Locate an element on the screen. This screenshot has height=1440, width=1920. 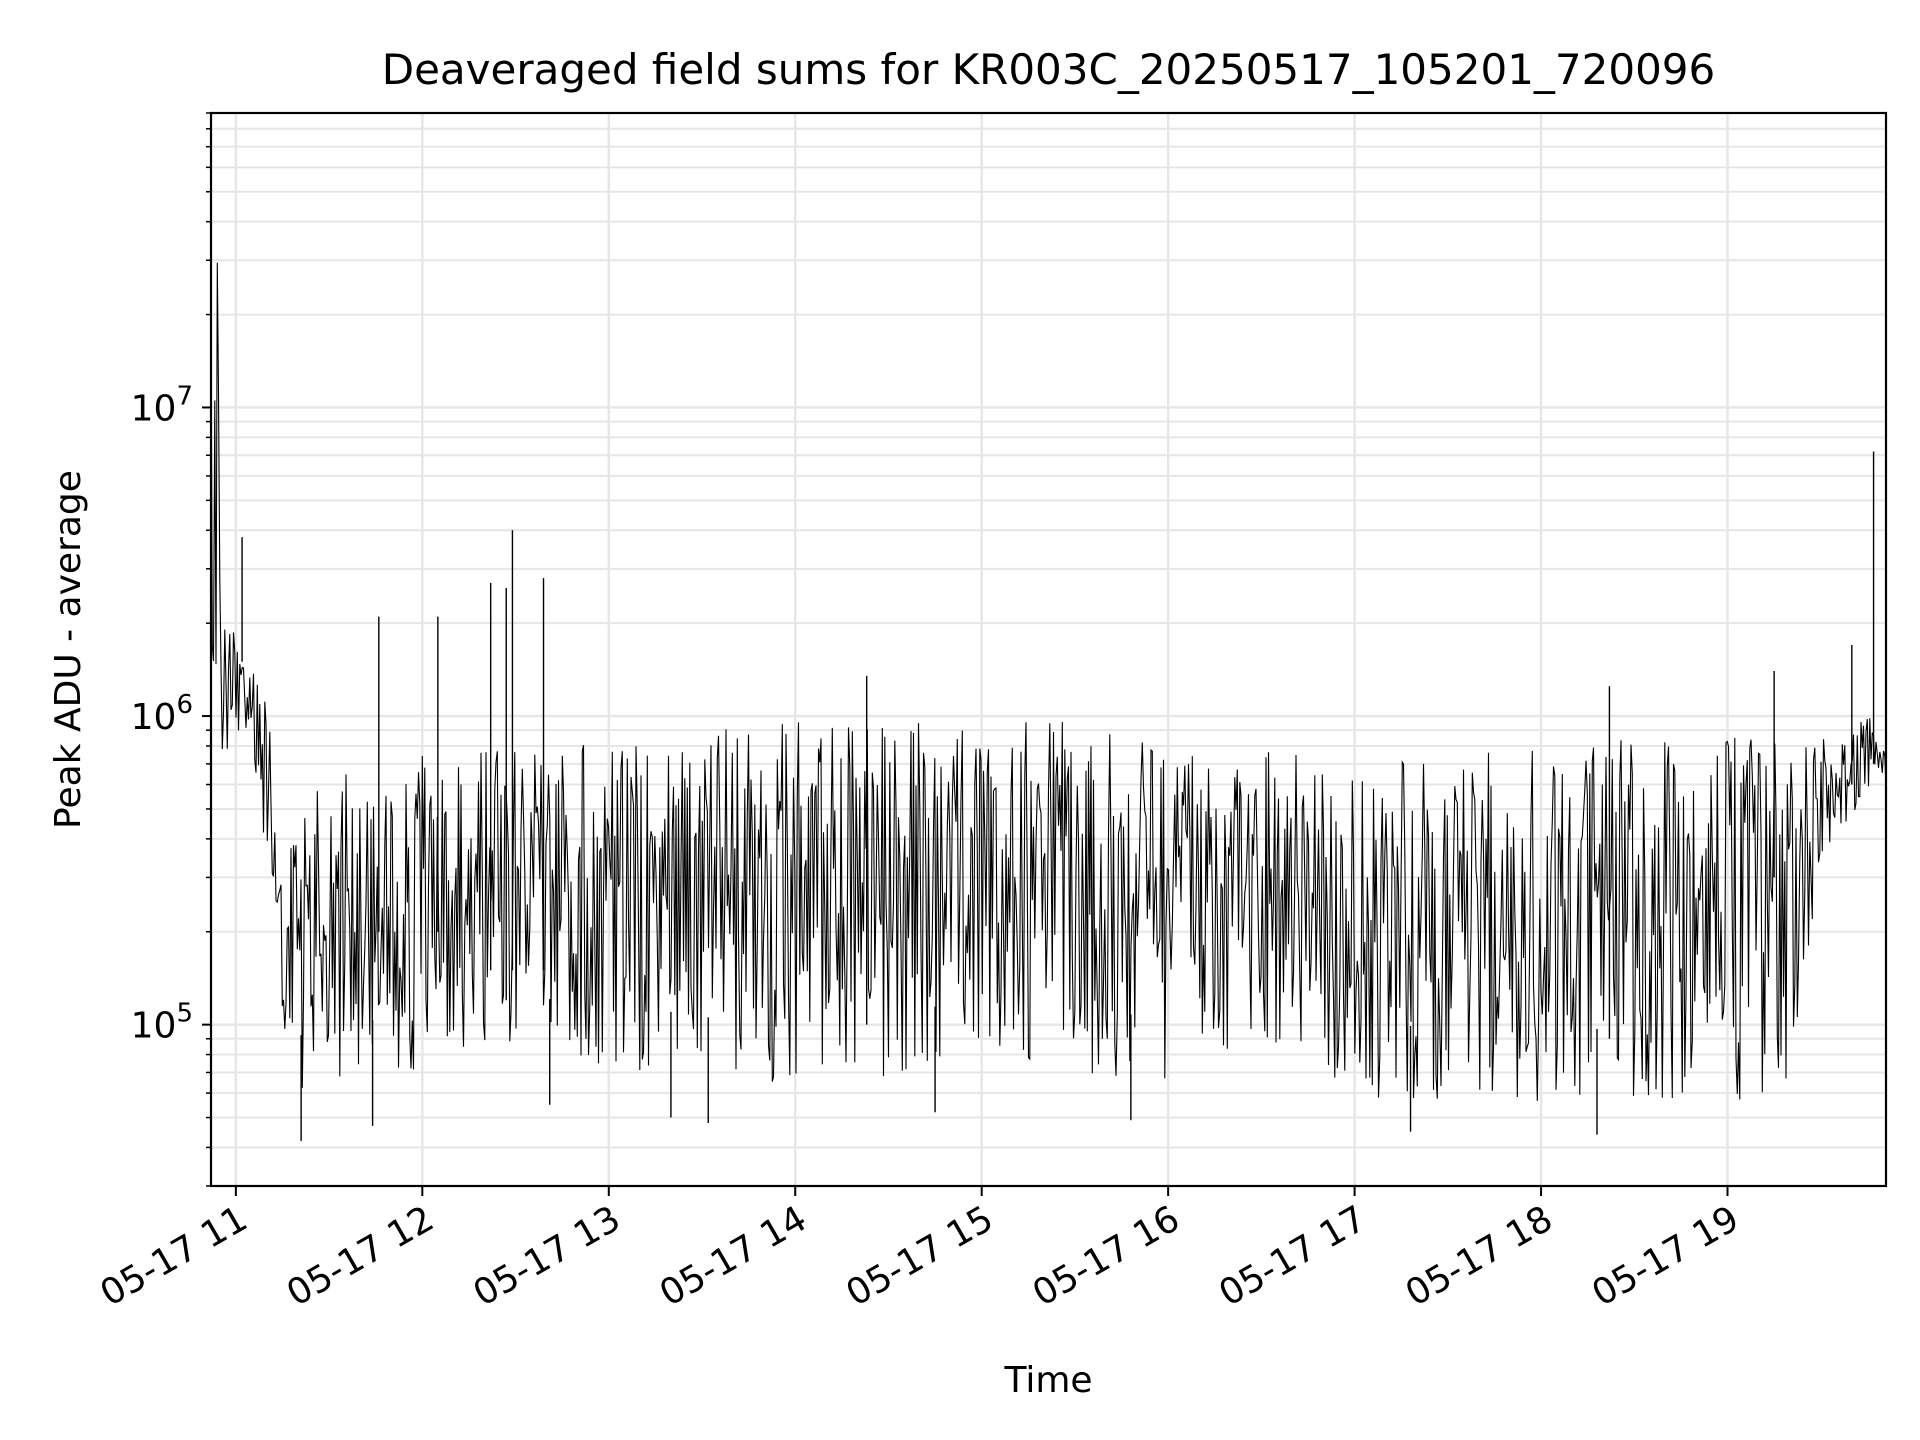
x-axis-label: Time is located at coordinates (1047, 1380).